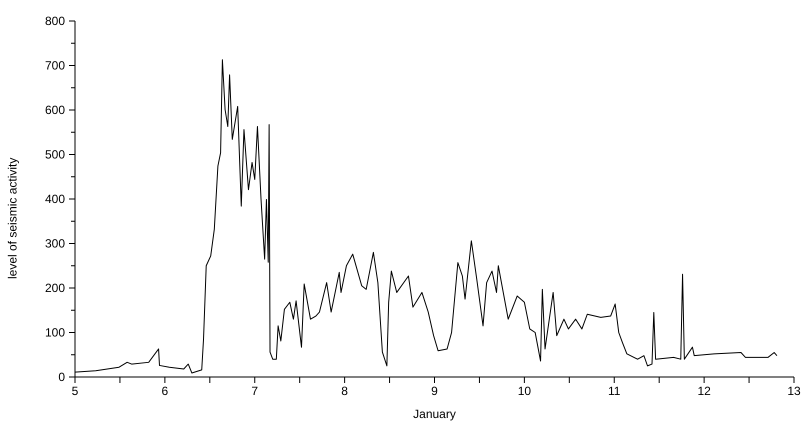 This screenshot has width=811, height=425. What do you see at coordinates (55, 288) in the screenshot?
I see `y-tick-label: 200` at bounding box center [55, 288].